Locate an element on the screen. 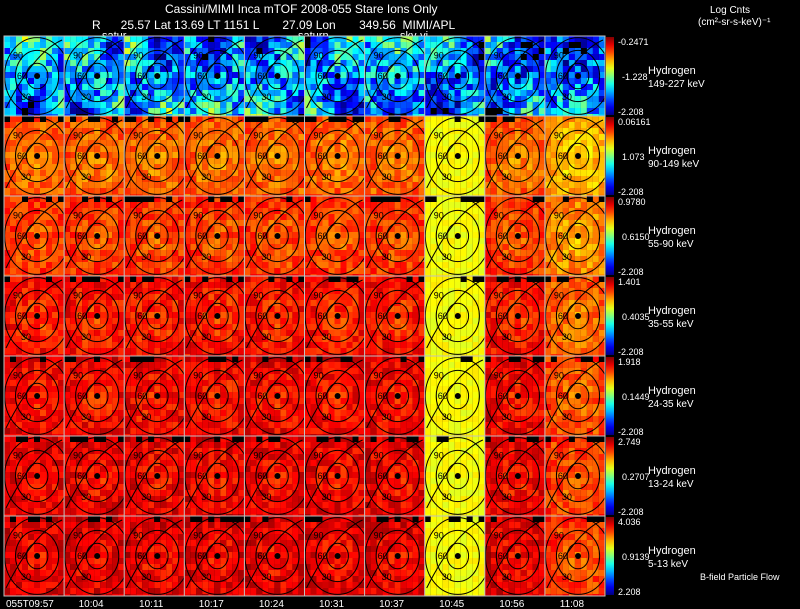 The height and width of the screenshot is (609, 800). panel-1-column-7-contour-label-1: 90 is located at coordinates (379, 55).